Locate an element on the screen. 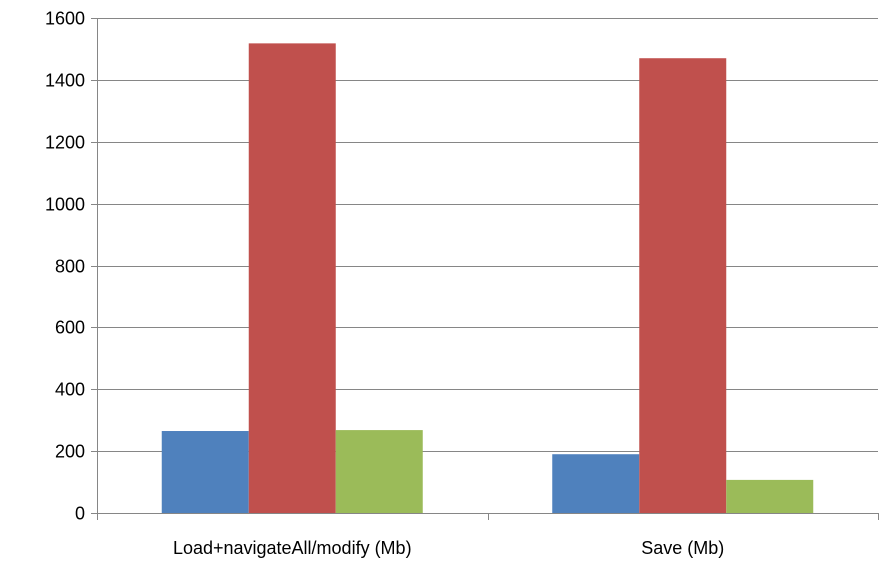  x-axis-category-labels: Load+navigateAll/modify (Mb) Save (Mb) is located at coordinates (448, 548).